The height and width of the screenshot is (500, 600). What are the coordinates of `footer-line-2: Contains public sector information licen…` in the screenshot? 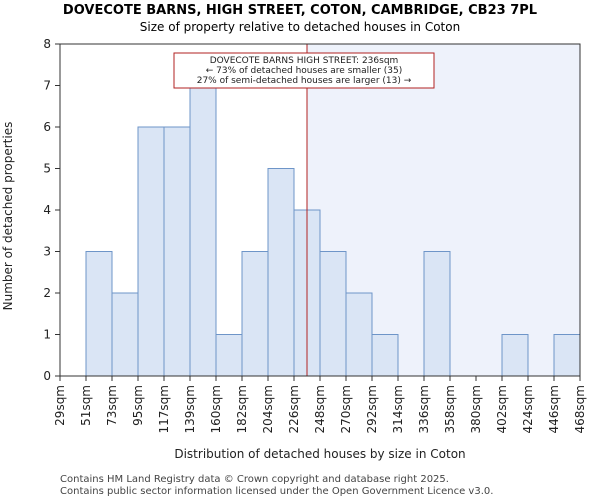 It's located at (276, 491).